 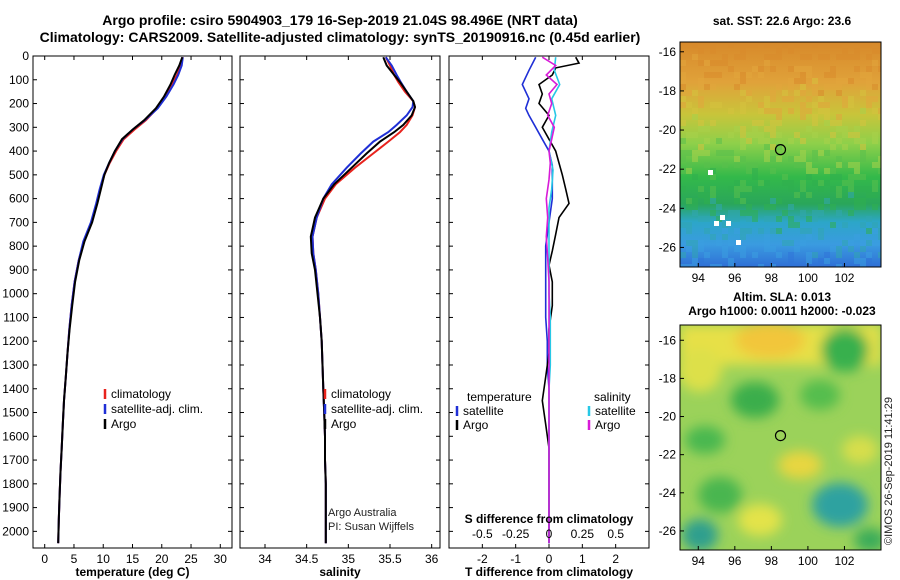 What do you see at coordinates (699, 278) in the screenshot?
I see `map-x-tick-label: 94` at bounding box center [699, 278].